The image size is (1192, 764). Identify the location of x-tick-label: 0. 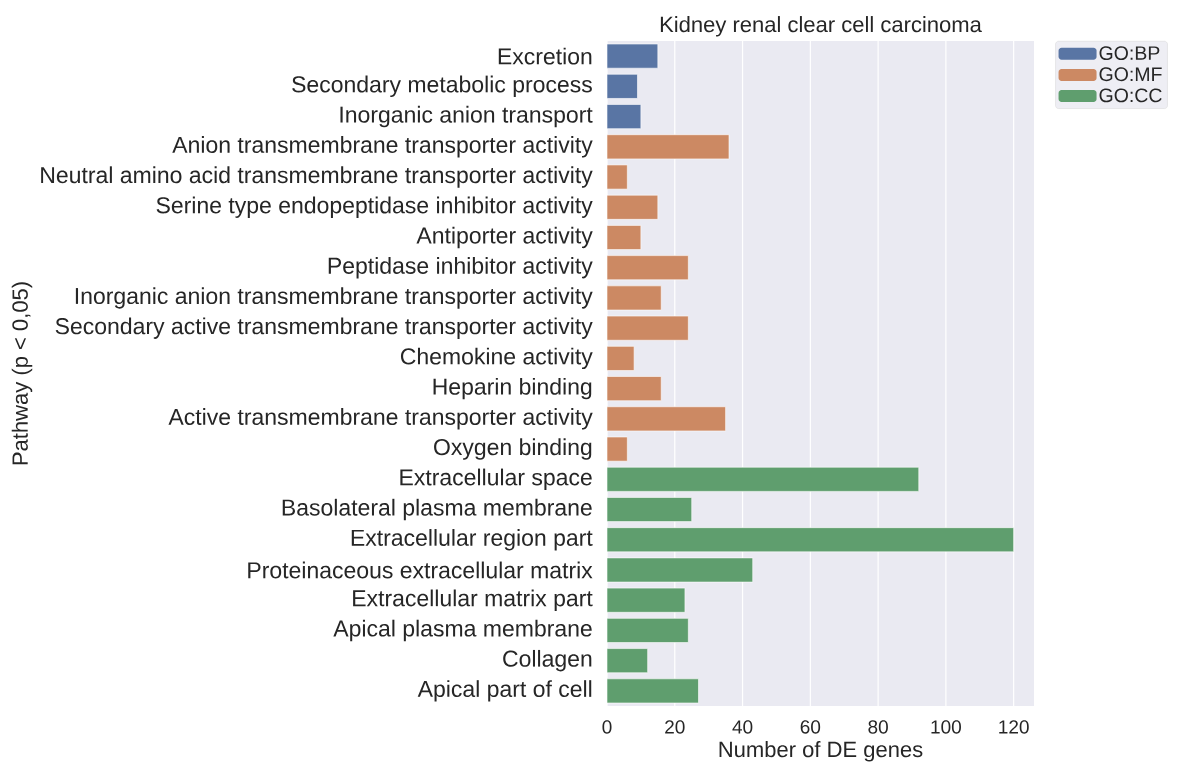
(607, 727).